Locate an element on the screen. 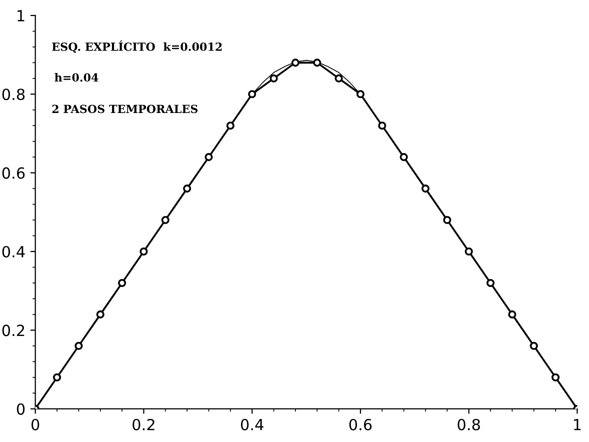 This screenshot has width=589, height=442. y-tick-label: 1 is located at coordinates (21, 16).